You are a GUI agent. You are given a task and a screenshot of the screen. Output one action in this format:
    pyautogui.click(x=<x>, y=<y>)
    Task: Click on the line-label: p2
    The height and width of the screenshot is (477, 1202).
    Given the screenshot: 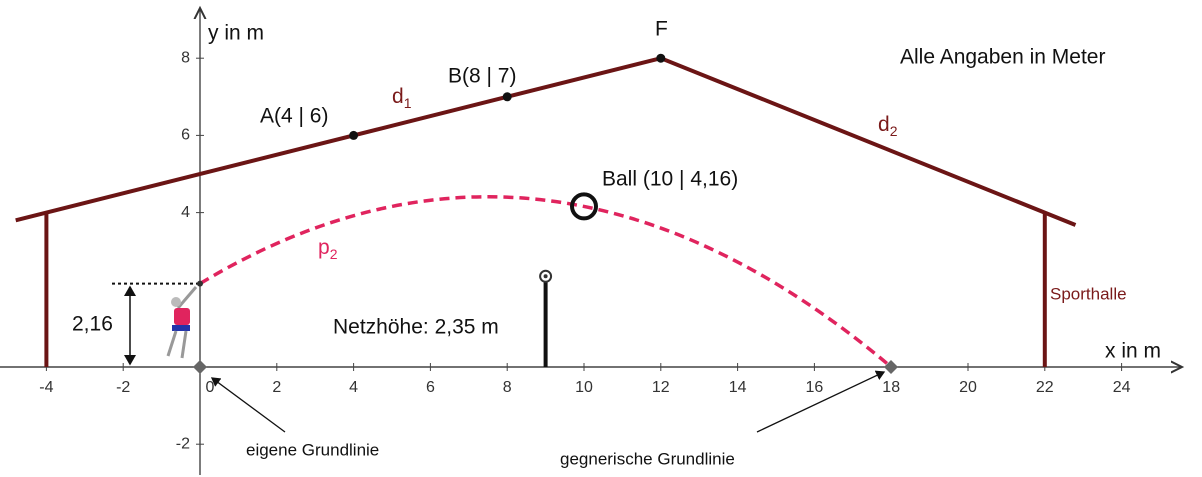 What is the action you would take?
    pyautogui.click(x=328, y=249)
    